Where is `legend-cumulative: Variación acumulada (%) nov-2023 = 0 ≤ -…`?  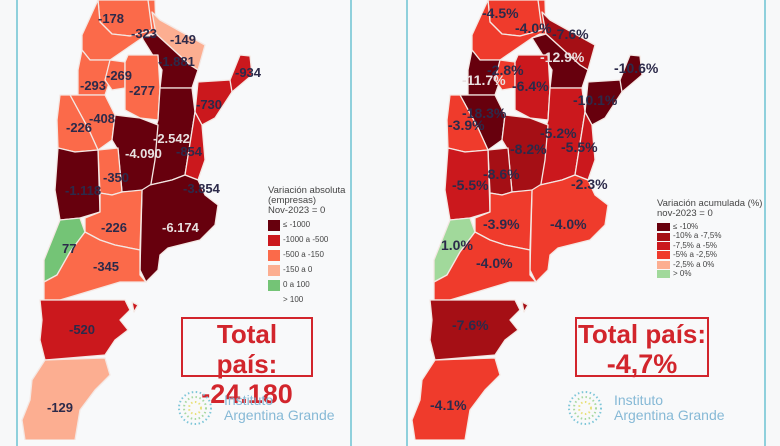
legend-cumulative: Variación acumulada (%) nov-2023 = 0 ≤ -… is located at coordinates (710, 238).